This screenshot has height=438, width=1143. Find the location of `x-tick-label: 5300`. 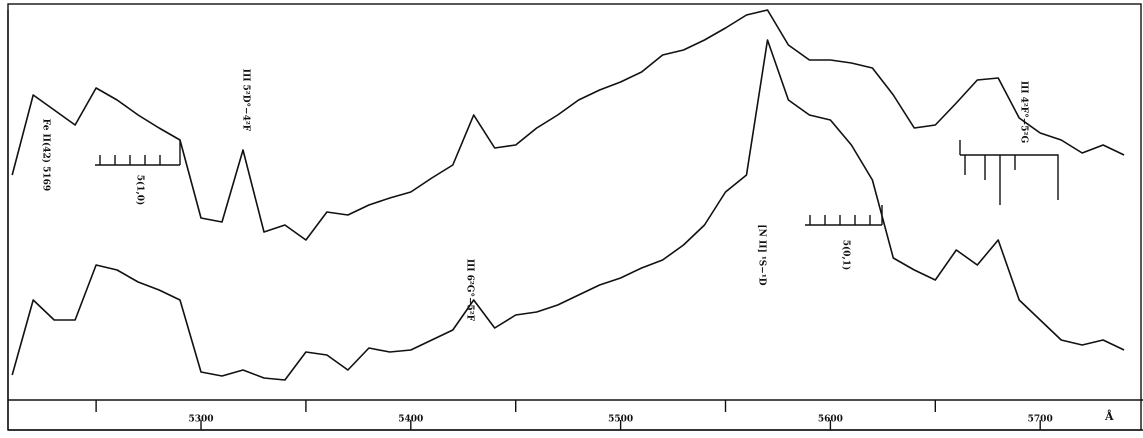

x-tick-label: 5300 is located at coordinates (200, 420).